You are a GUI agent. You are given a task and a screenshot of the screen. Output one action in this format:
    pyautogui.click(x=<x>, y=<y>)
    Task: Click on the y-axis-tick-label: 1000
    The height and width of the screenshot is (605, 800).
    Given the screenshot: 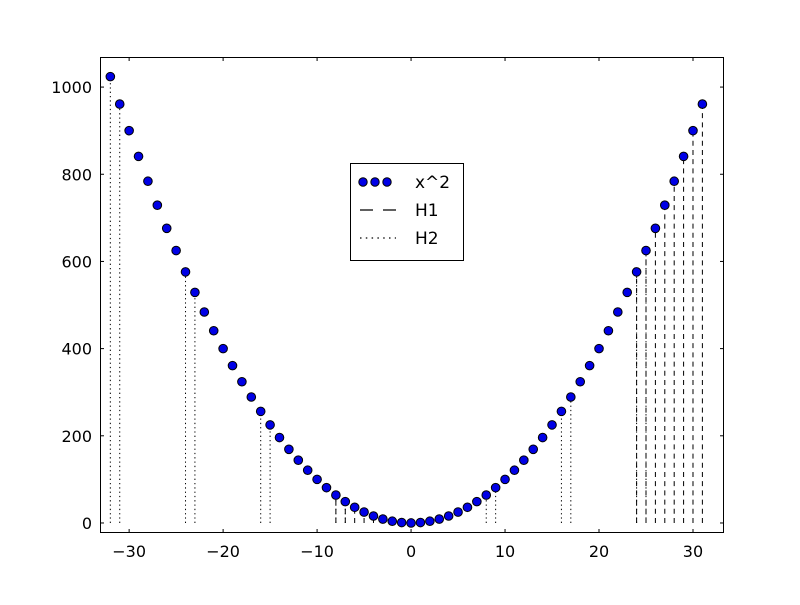 What is the action you would take?
    pyautogui.click(x=71, y=87)
    